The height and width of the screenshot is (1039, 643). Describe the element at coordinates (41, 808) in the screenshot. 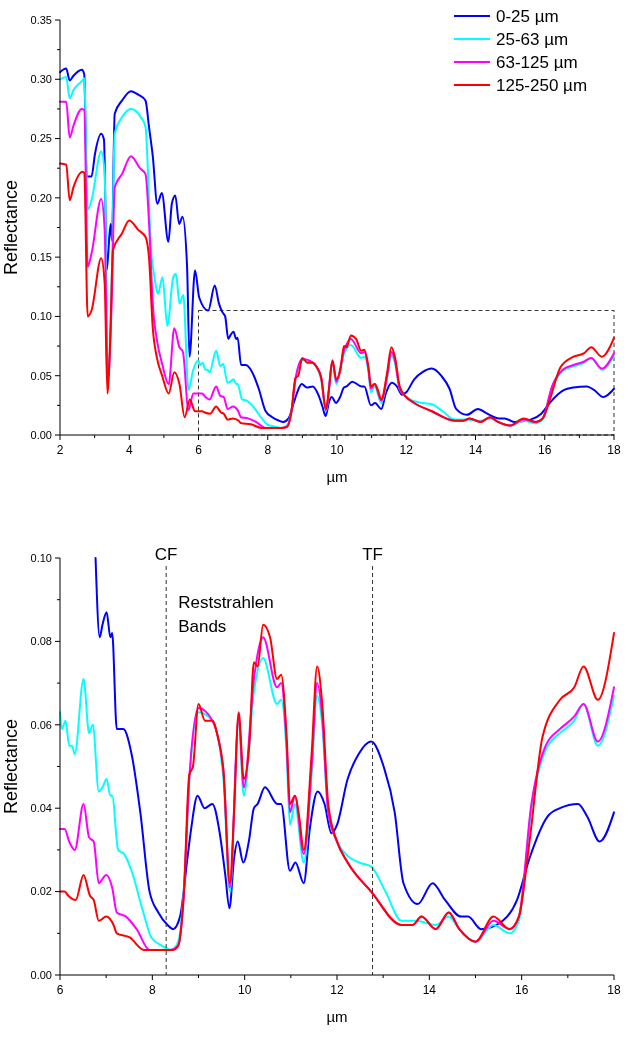

I see `y-tick-label: 0.04` at that location.